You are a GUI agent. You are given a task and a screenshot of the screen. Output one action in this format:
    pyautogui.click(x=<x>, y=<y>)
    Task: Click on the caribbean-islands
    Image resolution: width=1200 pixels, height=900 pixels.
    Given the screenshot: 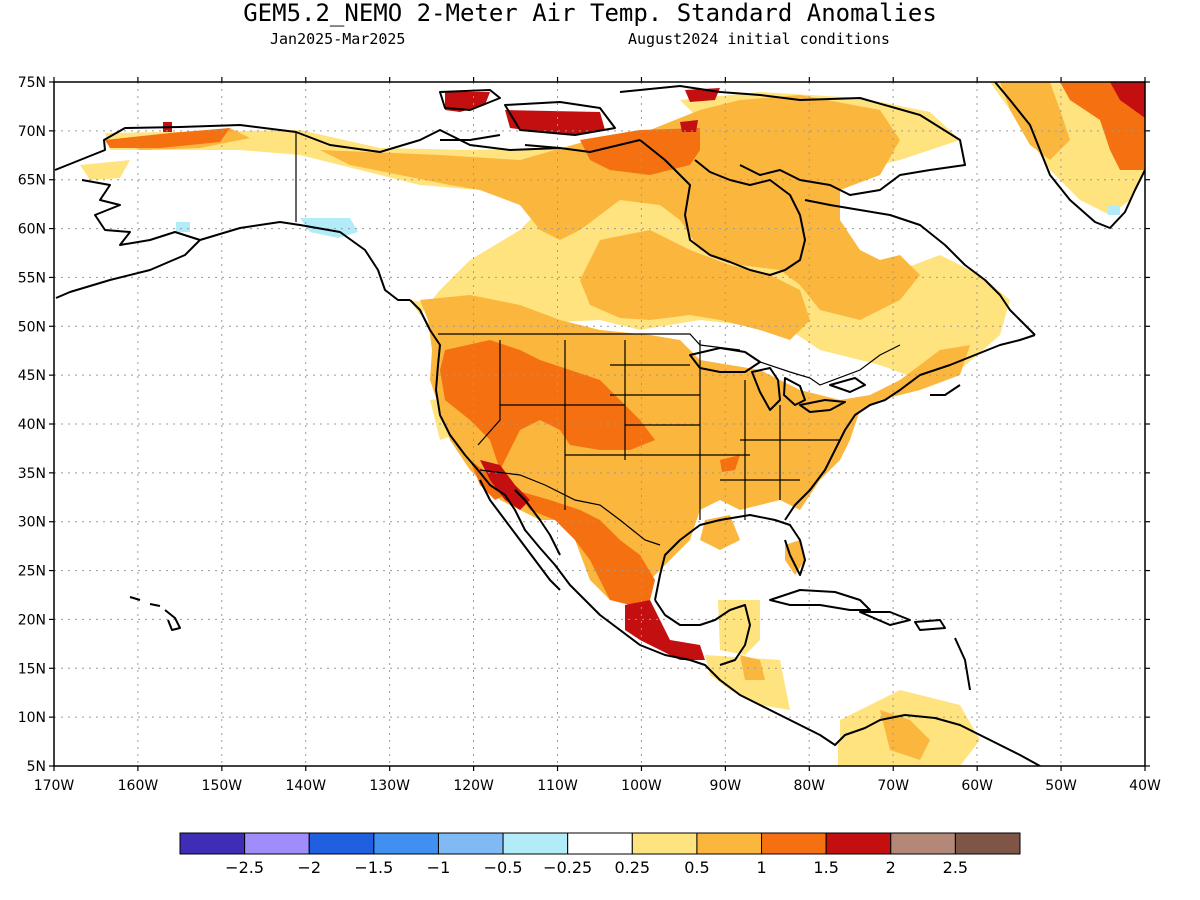 What is the action you would take?
    pyautogui.click(x=870, y=640)
    